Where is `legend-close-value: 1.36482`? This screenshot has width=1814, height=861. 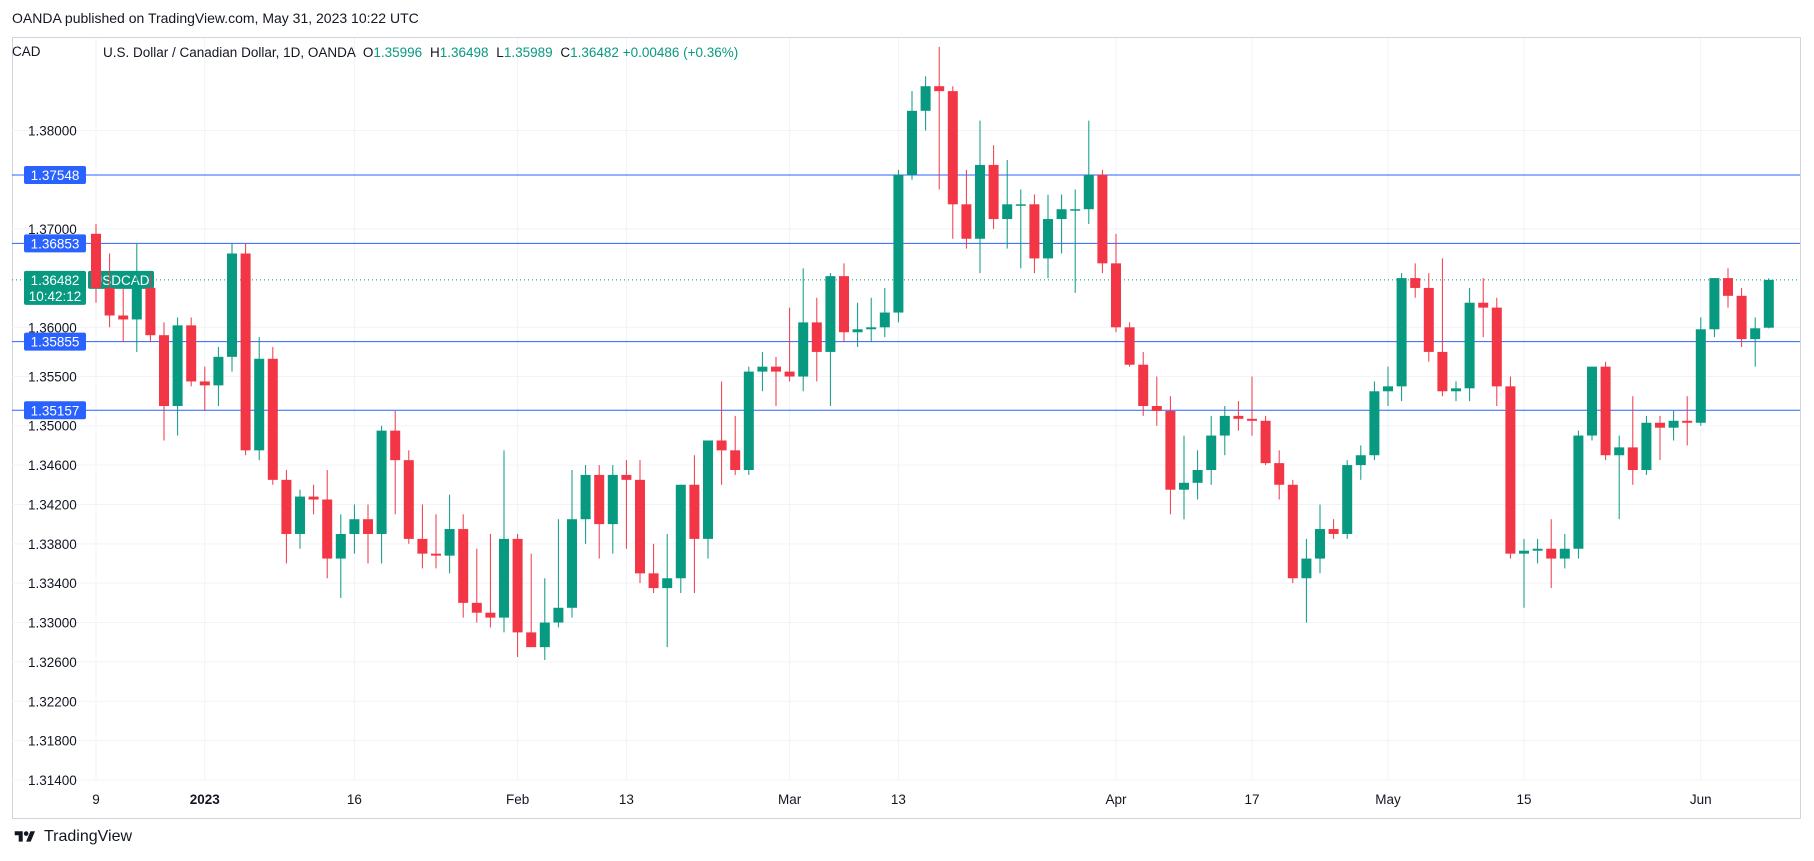 legend-close-value: 1.36482 is located at coordinates (594, 52).